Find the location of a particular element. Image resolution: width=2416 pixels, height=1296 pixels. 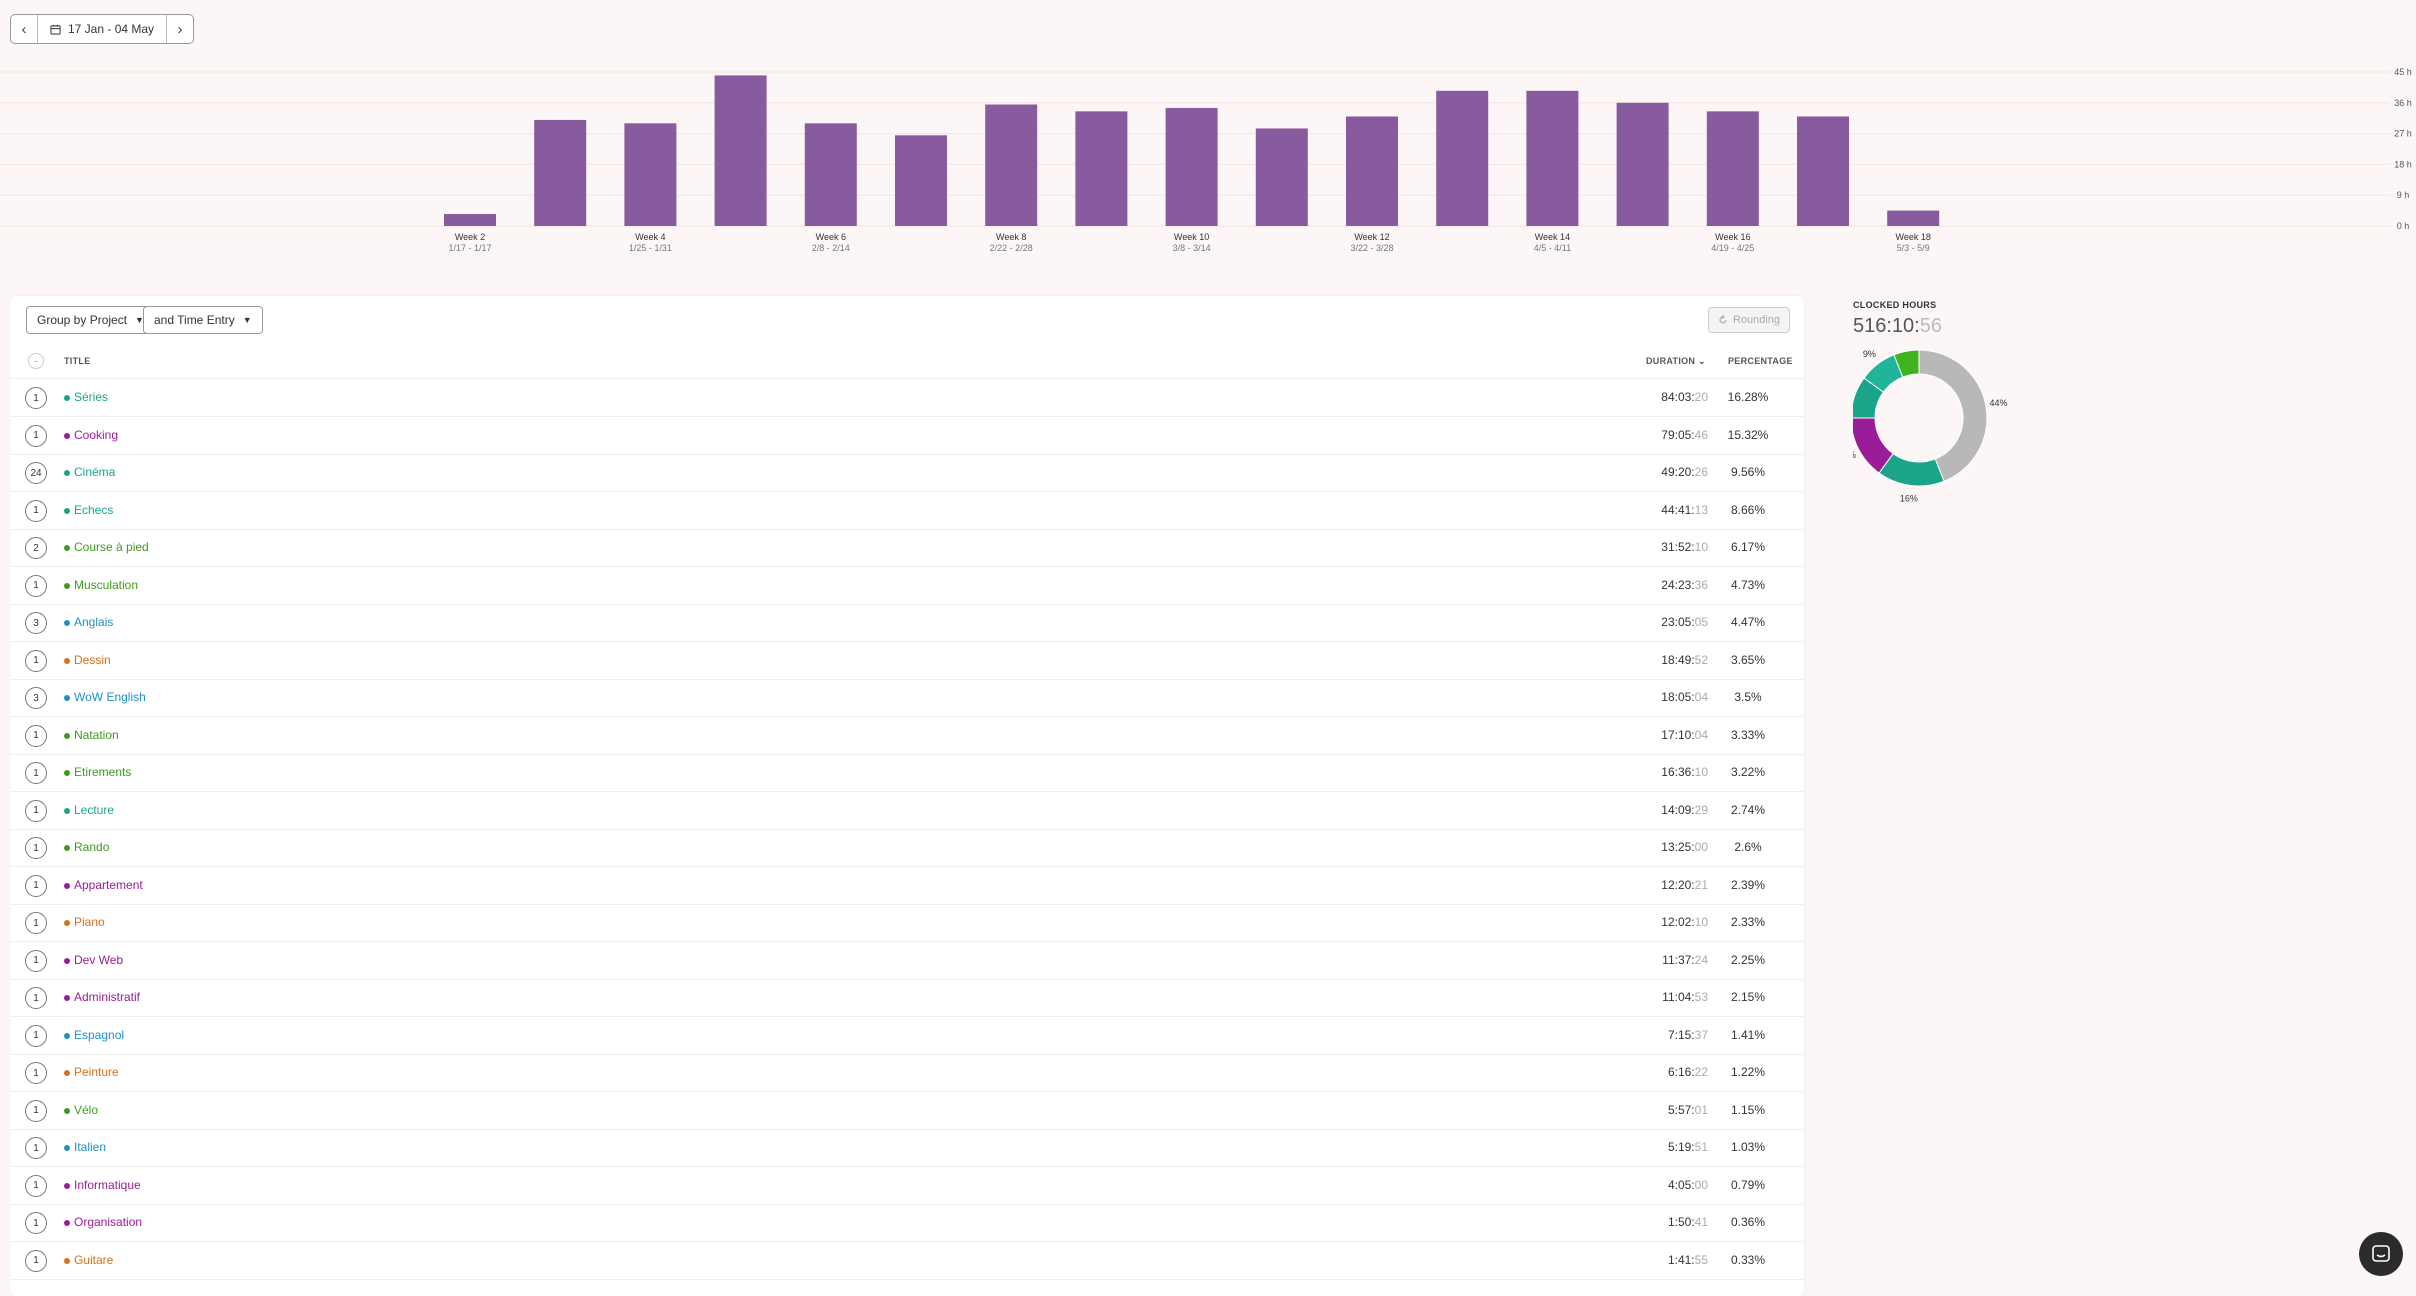

table-row: 1 Administratif 11:04:53 2.15% is located at coordinates (907, 998).